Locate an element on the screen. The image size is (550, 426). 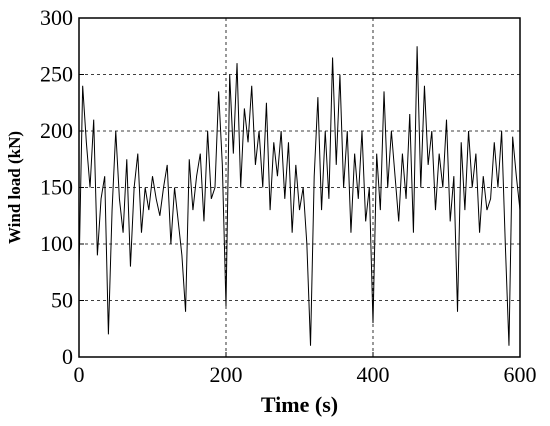
y-axis-title: Wind load (kN) is located at coordinates (14, 187).